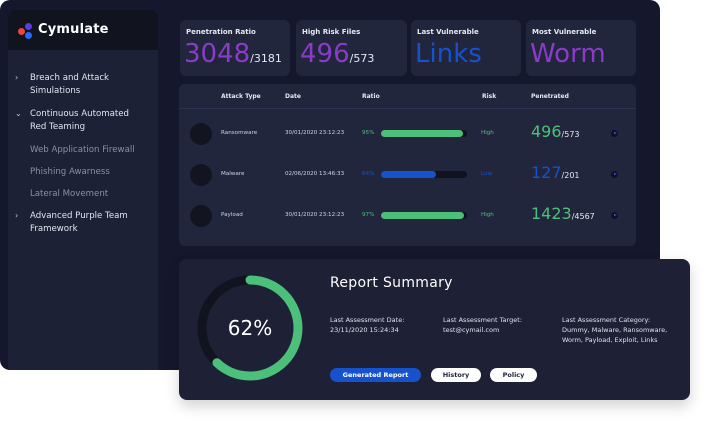 The height and width of the screenshot is (422, 708). I want to click on stat-card-high-risk-files: High Risk Files 496/573, so click(351, 48).